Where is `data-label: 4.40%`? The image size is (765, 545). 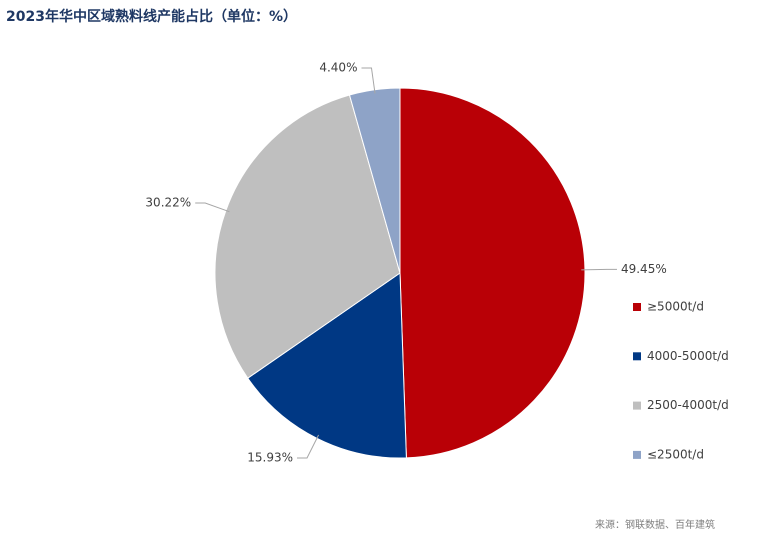 data-label: 4.40% is located at coordinates (338, 67).